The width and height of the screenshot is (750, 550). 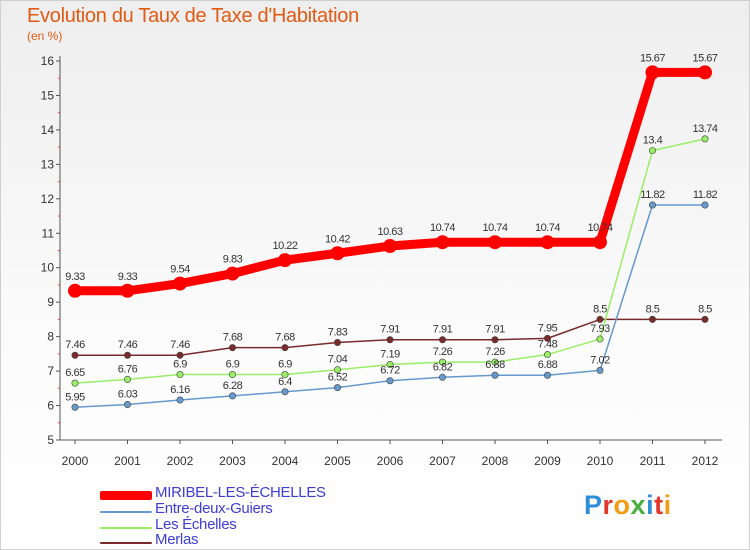 I want to click on legend-label-les-echelles: Les Échelles, so click(x=196, y=524).